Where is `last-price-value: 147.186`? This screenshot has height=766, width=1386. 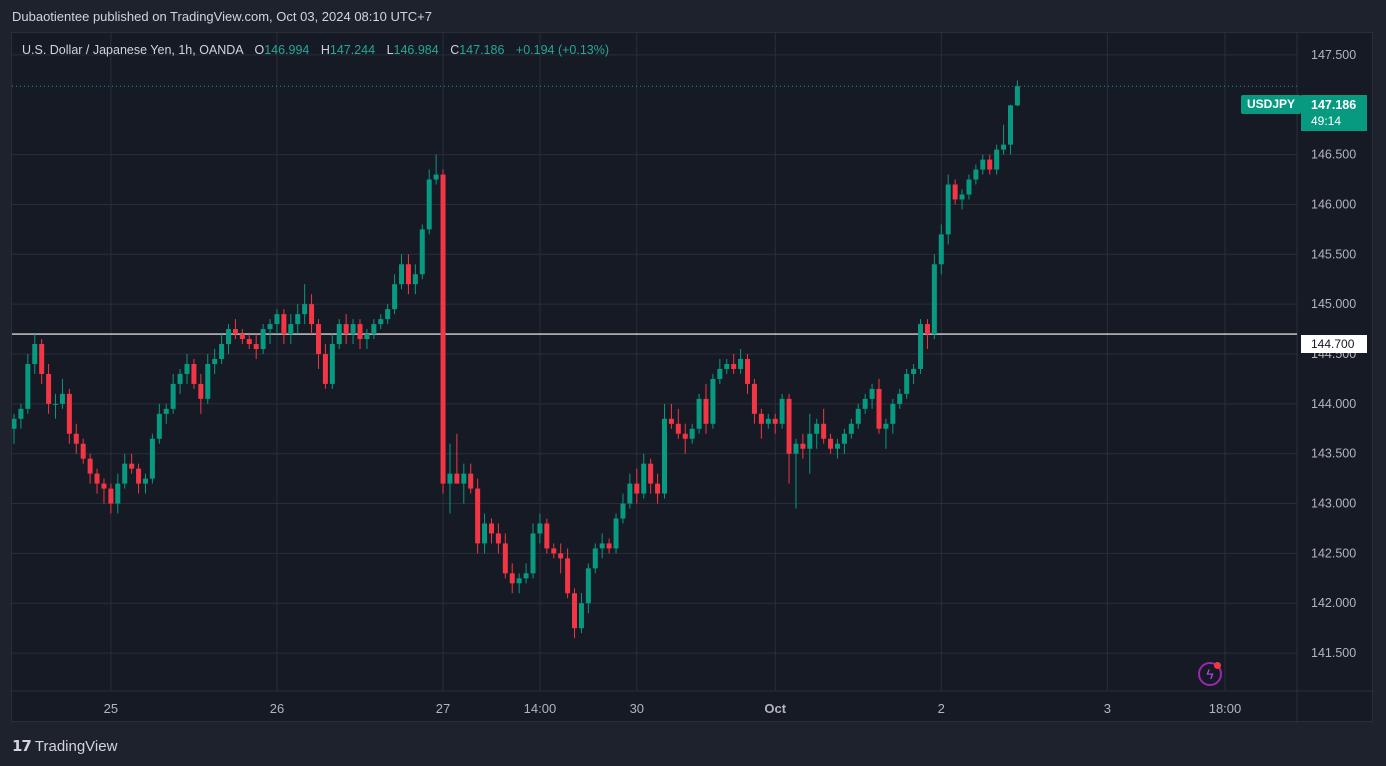 last-price-value: 147.186 is located at coordinates (1334, 105).